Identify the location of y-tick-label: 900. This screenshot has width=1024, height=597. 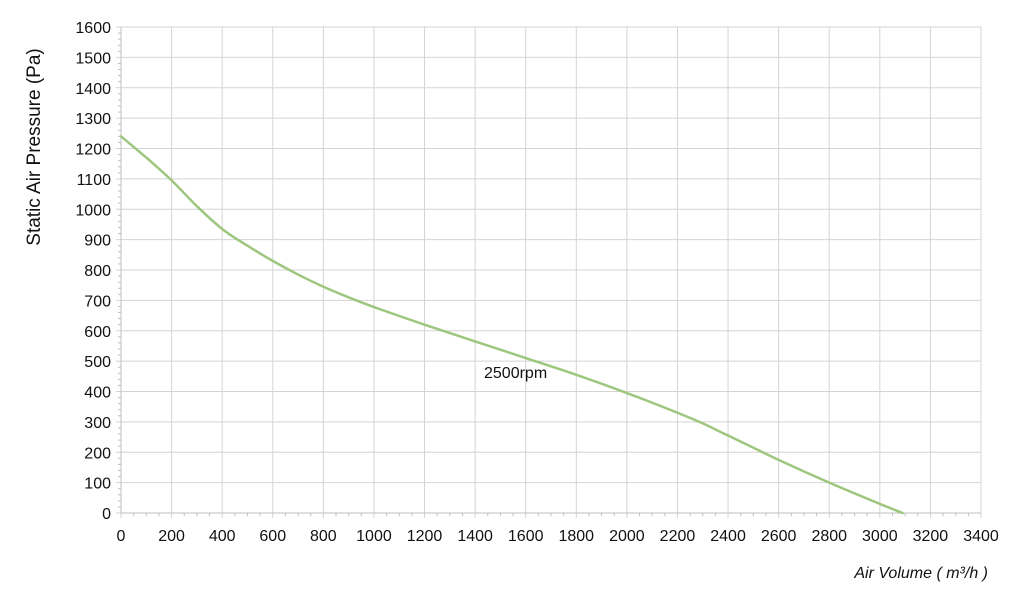
(97, 241).